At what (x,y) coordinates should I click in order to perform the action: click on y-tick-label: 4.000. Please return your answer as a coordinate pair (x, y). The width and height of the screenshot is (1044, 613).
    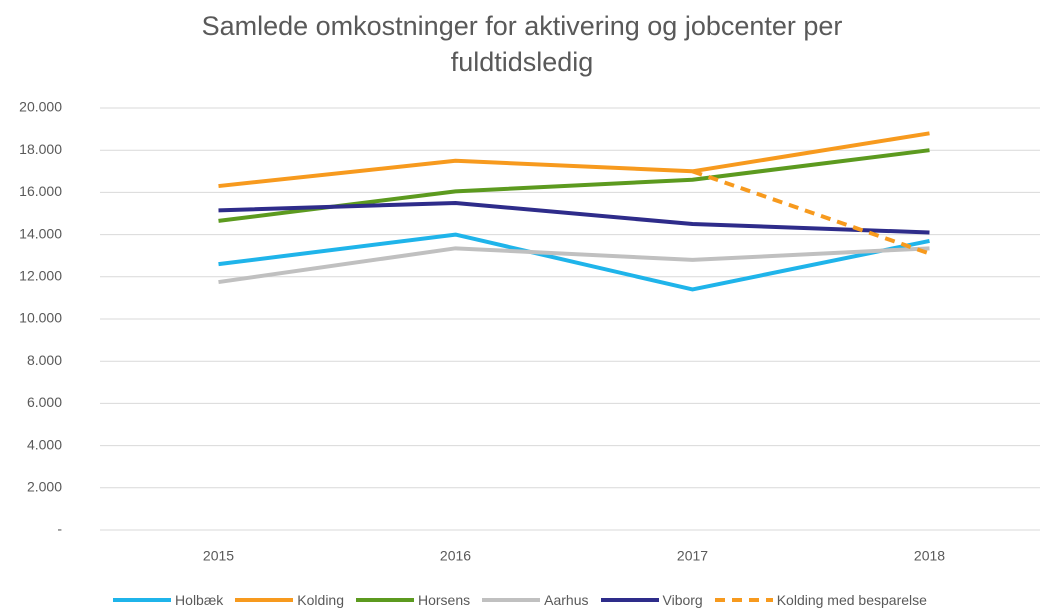
    Looking at the image, I should click on (44, 444).